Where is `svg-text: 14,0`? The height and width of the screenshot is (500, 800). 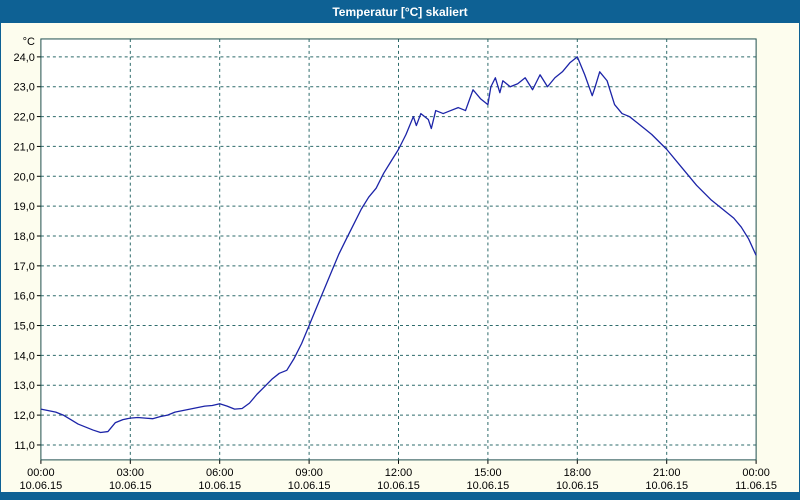
svg-text: 14,0 is located at coordinates (24, 356).